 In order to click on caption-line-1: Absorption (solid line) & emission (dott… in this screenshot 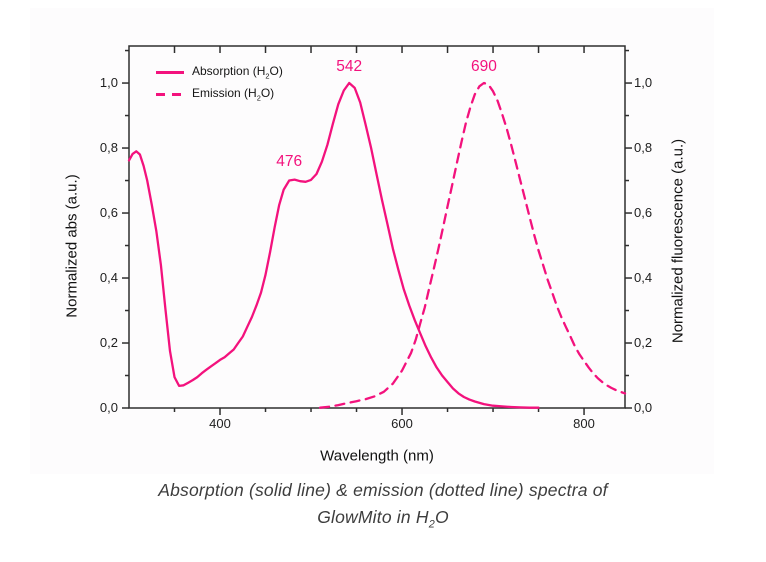, I will do `click(383, 490)`.